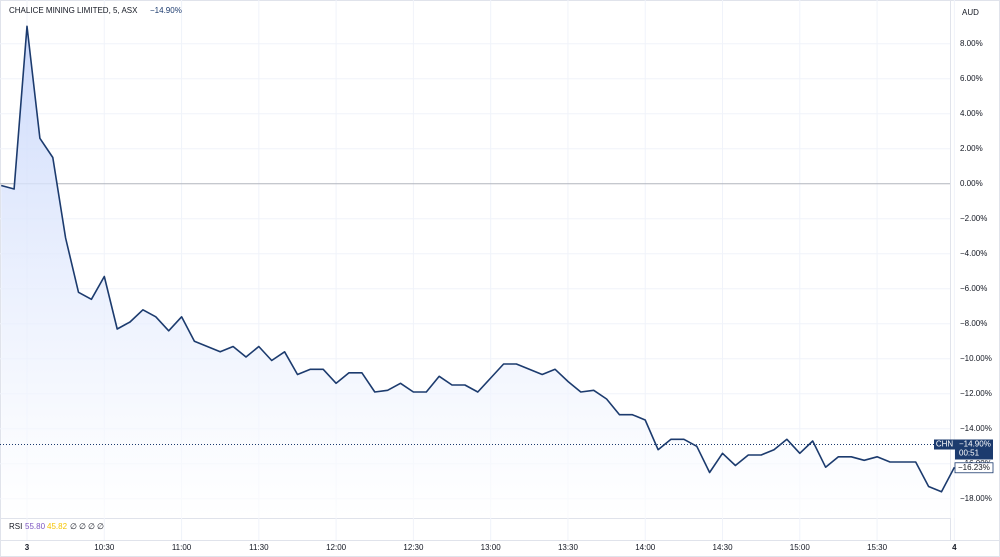 The width and height of the screenshot is (1000, 557). What do you see at coordinates (259, 547) in the screenshot?
I see `x-tick-label: 11:30` at bounding box center [259, 547].